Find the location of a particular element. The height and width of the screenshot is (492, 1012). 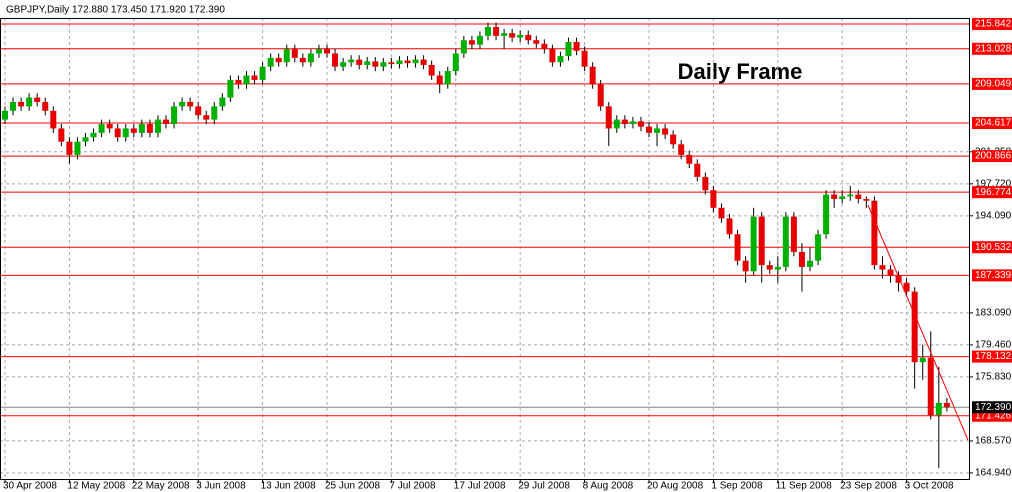

level-label: 213.028 is located at coordinates (993, 48).